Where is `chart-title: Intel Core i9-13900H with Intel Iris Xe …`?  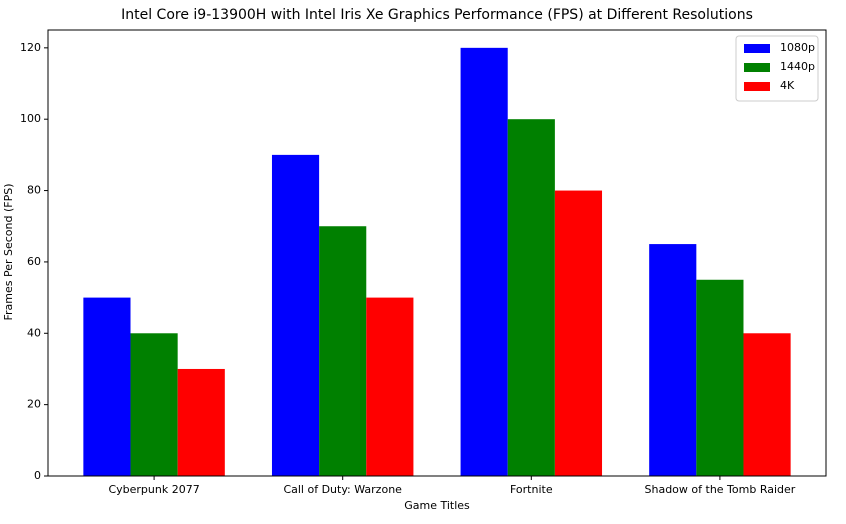
chart-title: Intel Core i9-13900H with Intel Iris Xe … is located at coordinates (437, 15).